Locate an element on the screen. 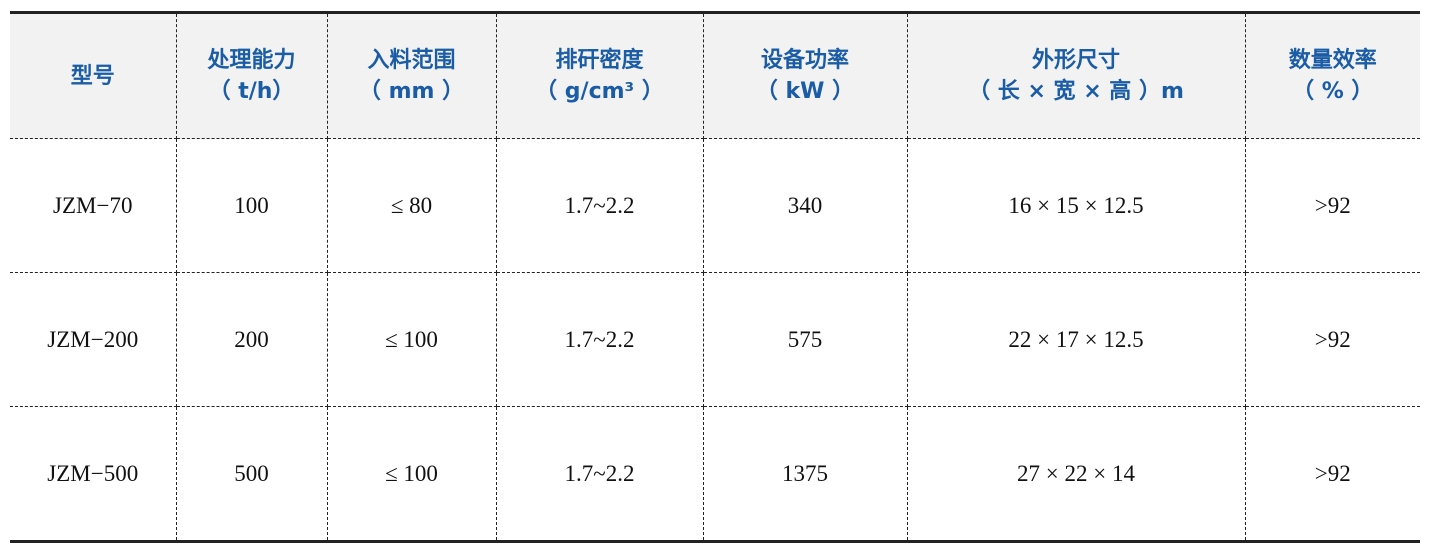  header-feed-range: 入料范围（ mm ） is located at coordinates (411, 75).